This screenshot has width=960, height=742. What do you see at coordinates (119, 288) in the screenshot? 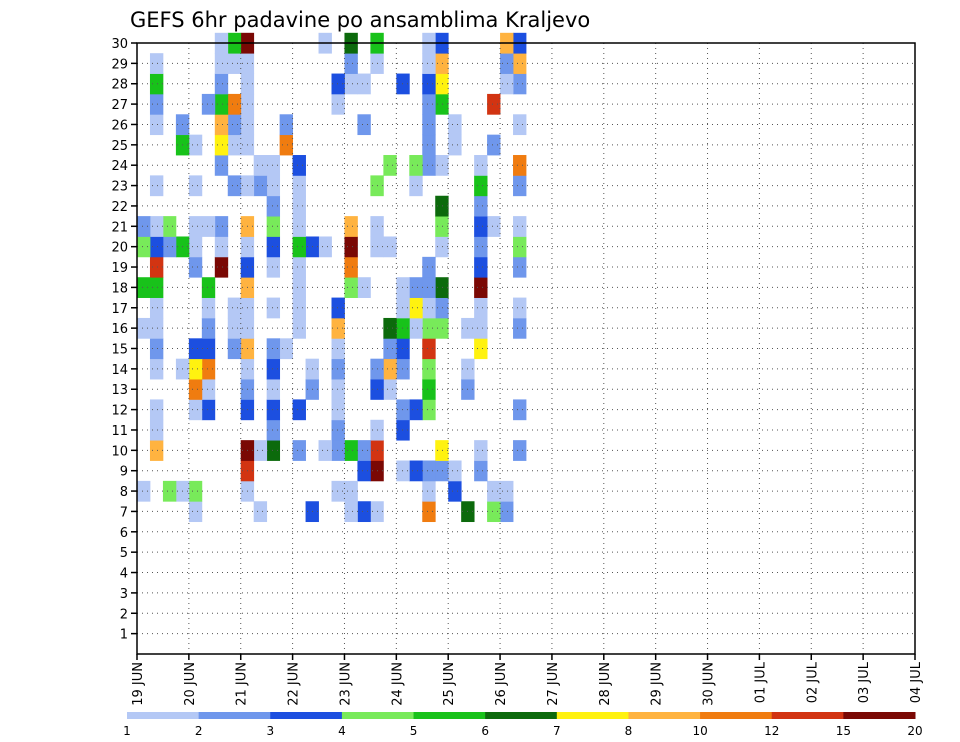
I see `y-tick-label: 18` at bounding box center [119, 288].